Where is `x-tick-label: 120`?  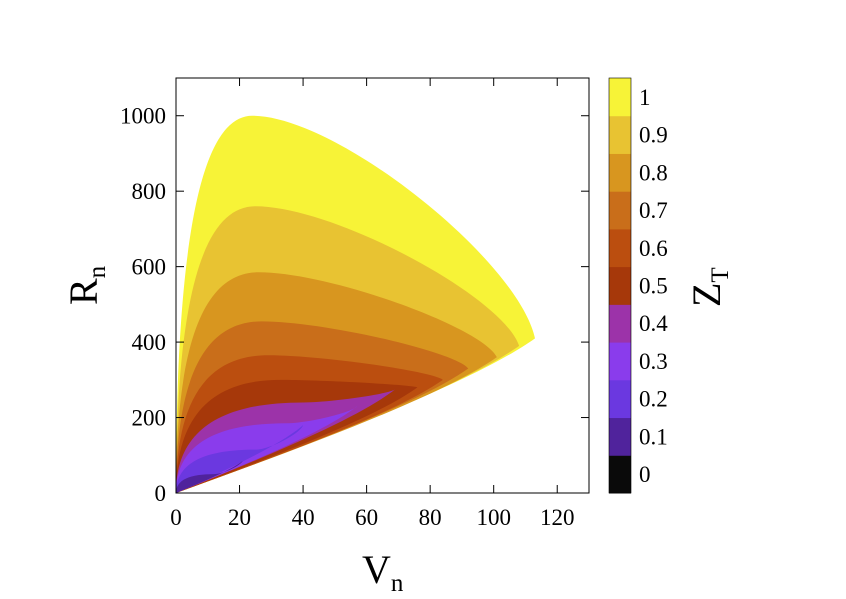
x-tick-label: 120 is located at coordinates (557, 517).